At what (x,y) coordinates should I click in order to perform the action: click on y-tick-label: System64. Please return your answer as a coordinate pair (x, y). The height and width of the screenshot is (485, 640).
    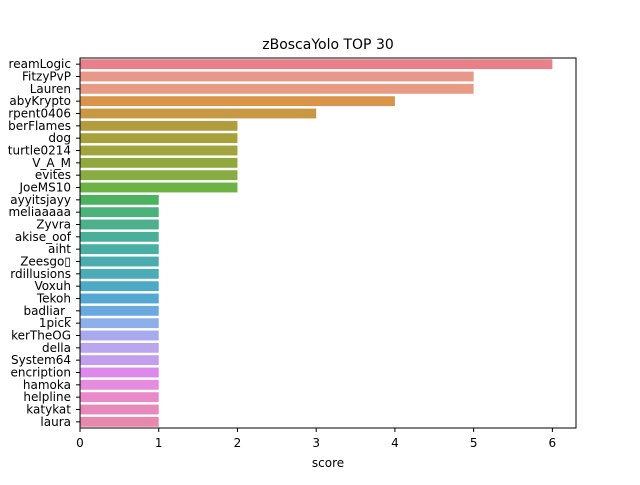
    Looking at the image, I should click on (41, 360).